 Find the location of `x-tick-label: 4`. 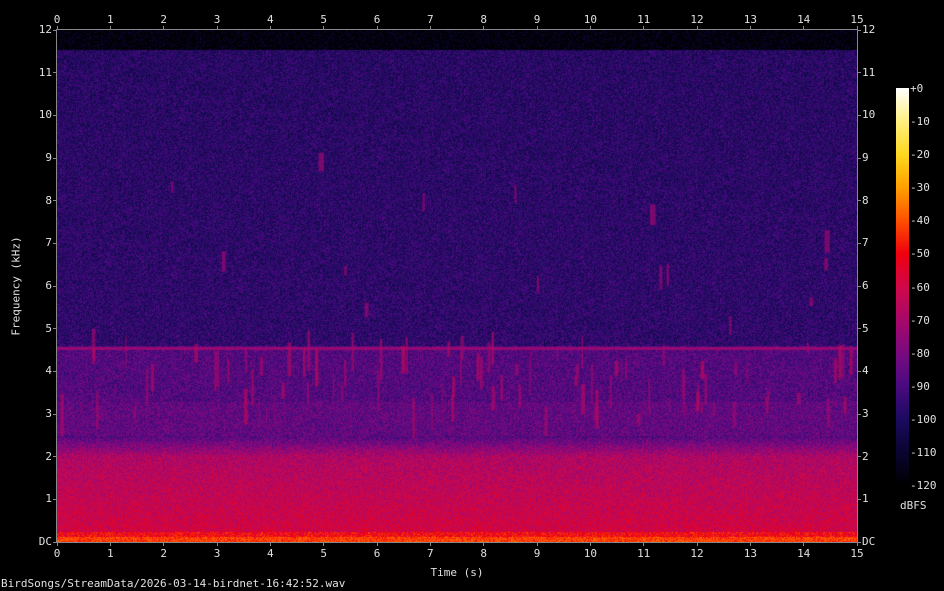

x-tick-label: 4 is located at coordinates (270, 553).